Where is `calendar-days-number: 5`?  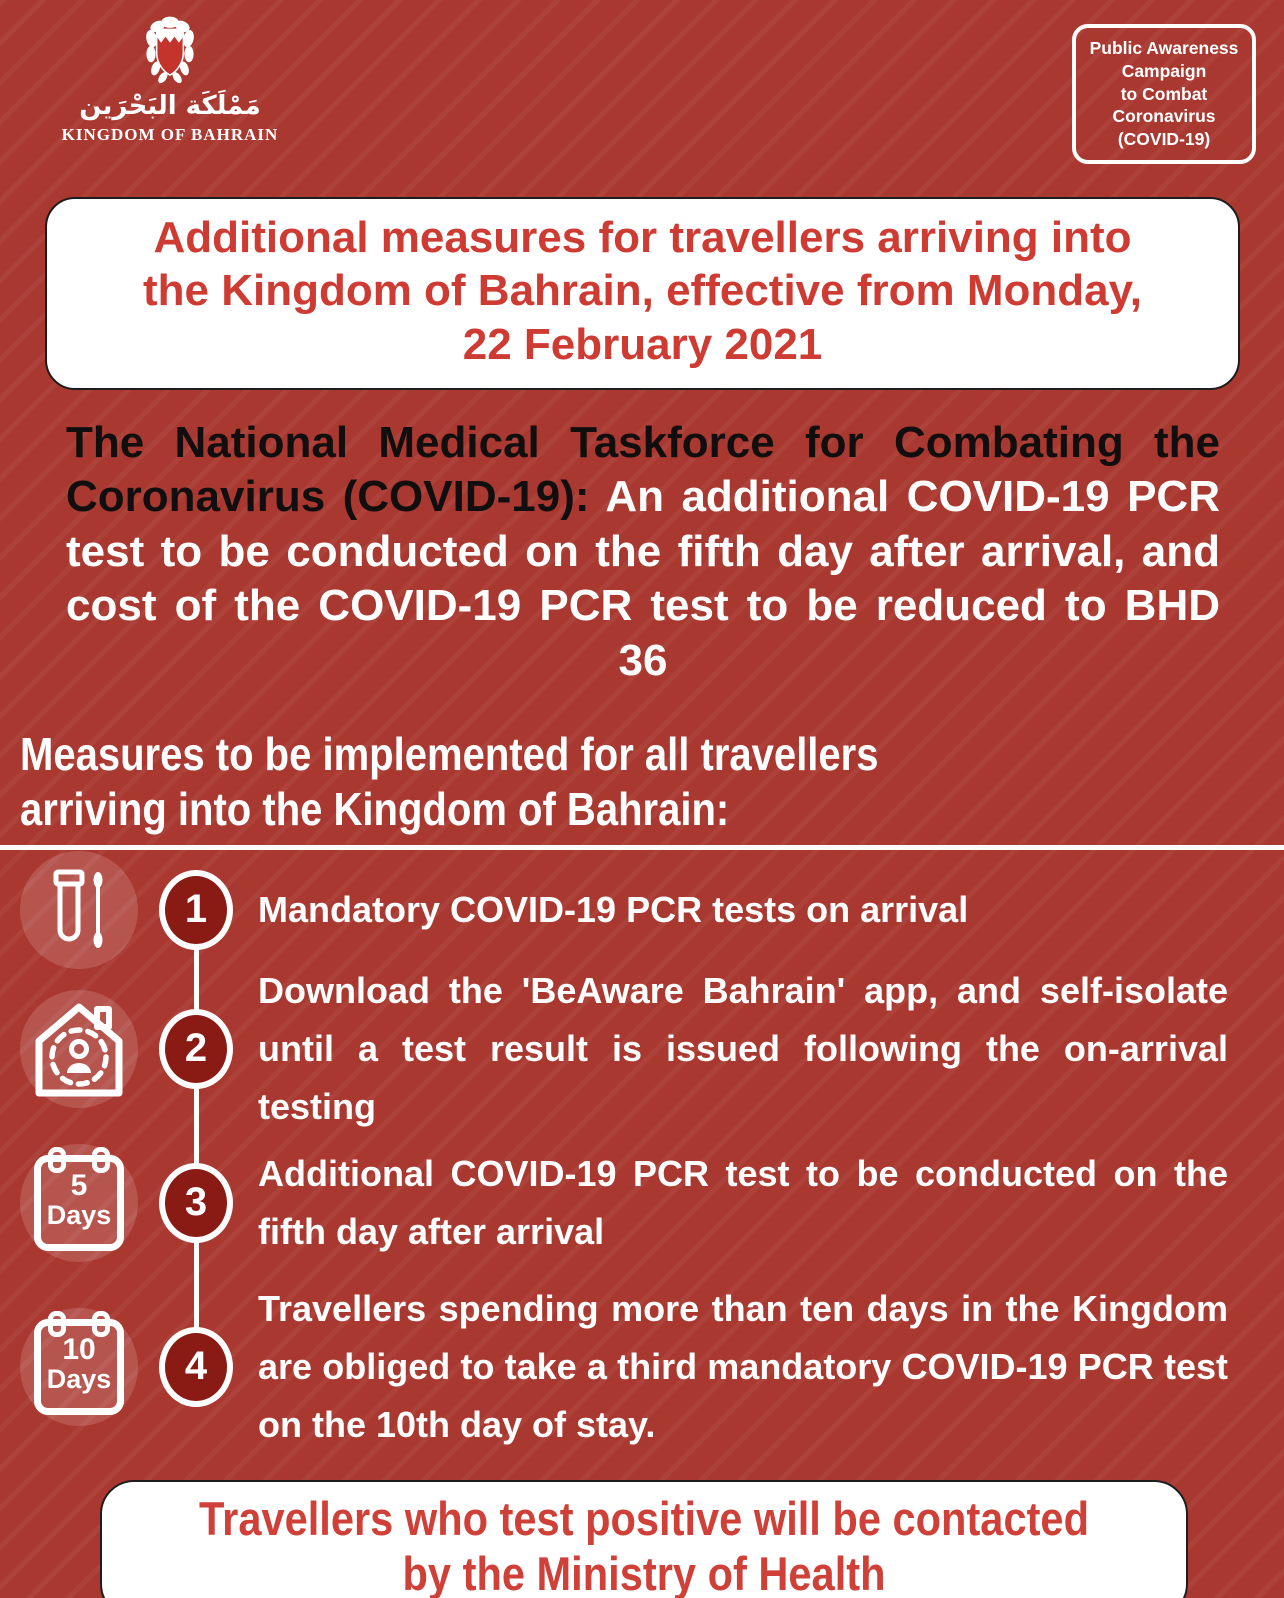
calendar-days-number: 5 is located at coordinates (79, 1185).